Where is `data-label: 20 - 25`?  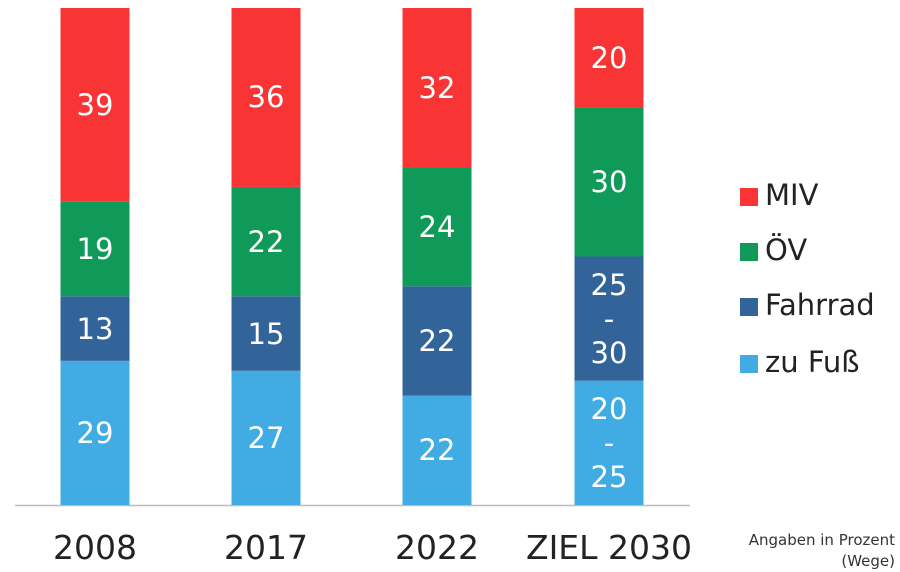 data-label: 20 - 25 is located at coordinates (609, 442).